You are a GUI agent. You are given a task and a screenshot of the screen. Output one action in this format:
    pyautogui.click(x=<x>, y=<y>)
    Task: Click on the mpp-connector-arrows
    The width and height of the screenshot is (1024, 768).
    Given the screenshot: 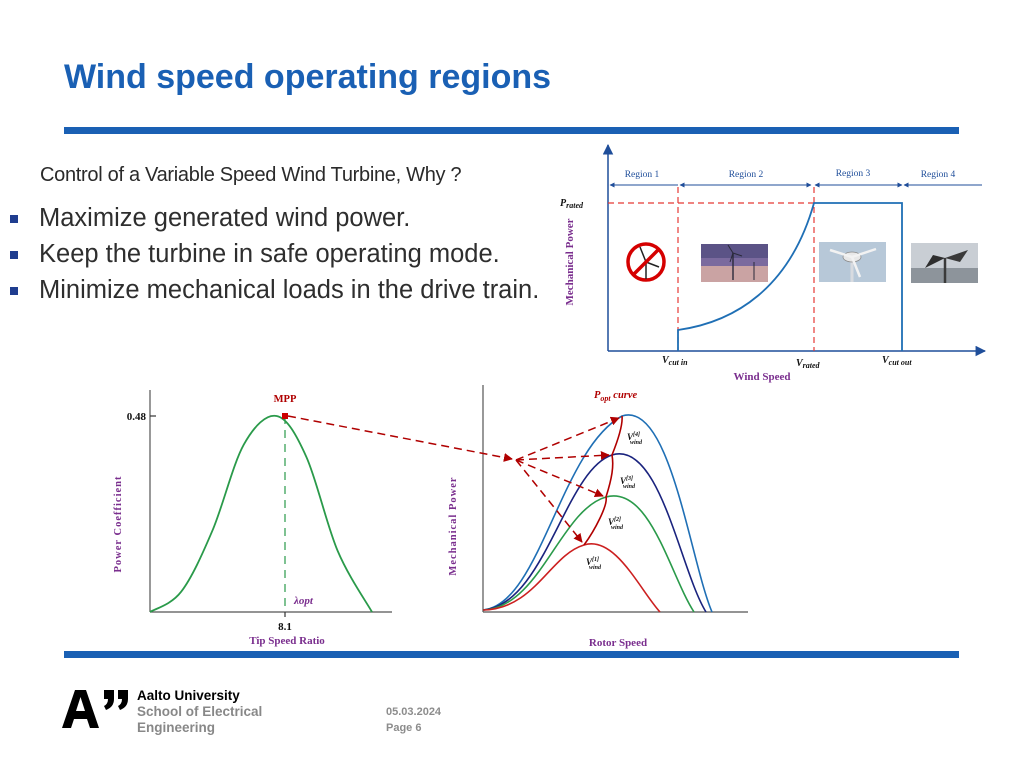 What is the action you would take?
    pyautogui.click(x=453, y=479)
    